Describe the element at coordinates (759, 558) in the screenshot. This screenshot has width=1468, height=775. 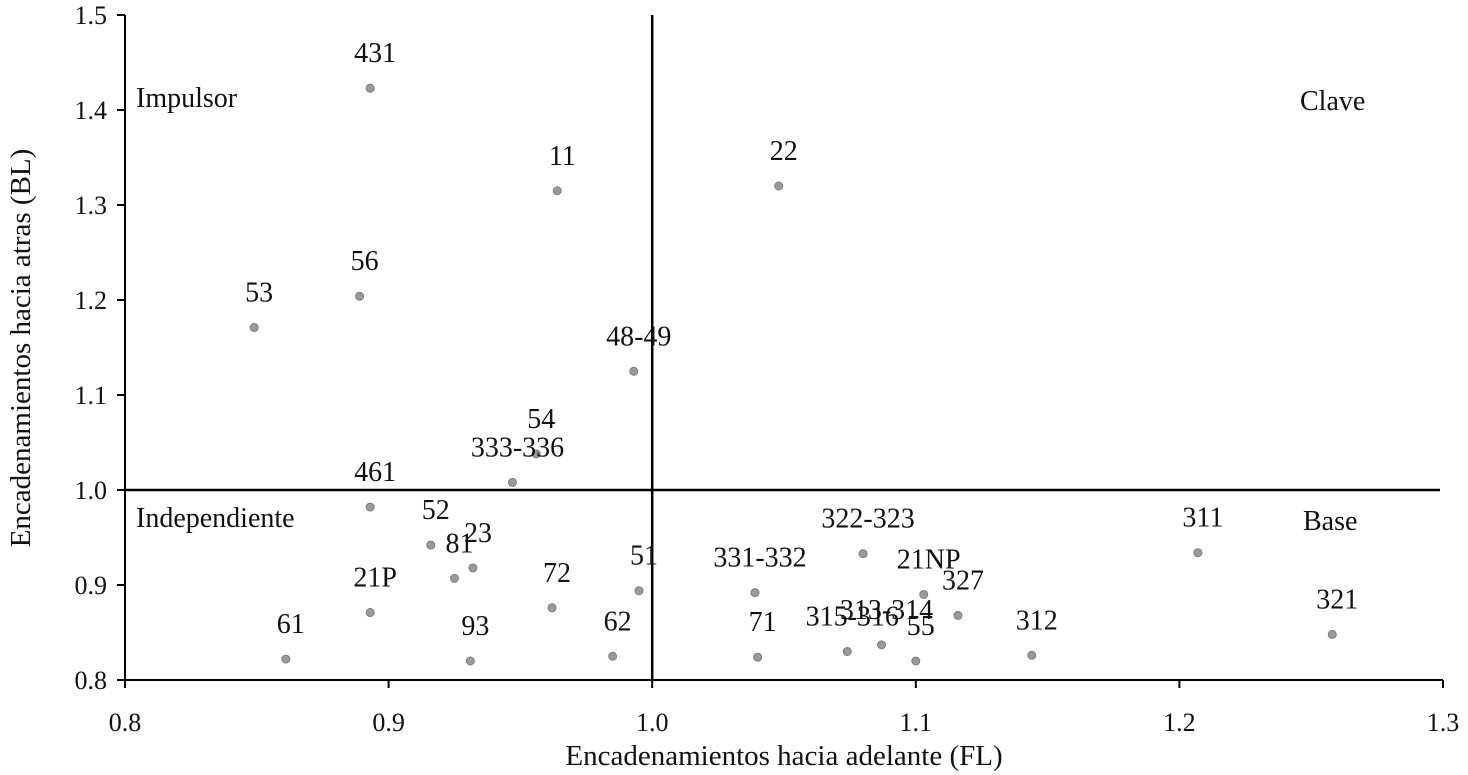
I see `data-label-331-332: 331-332` at that location.